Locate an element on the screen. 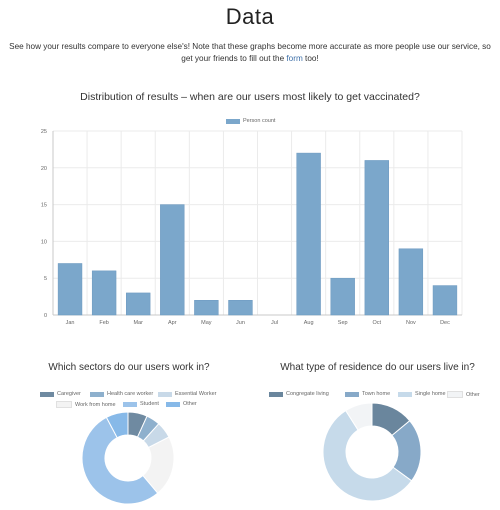 Image resolution: width=500 pixels, height=510 pixels. y-tick-label: 20 is located at coordinates (44, 169).